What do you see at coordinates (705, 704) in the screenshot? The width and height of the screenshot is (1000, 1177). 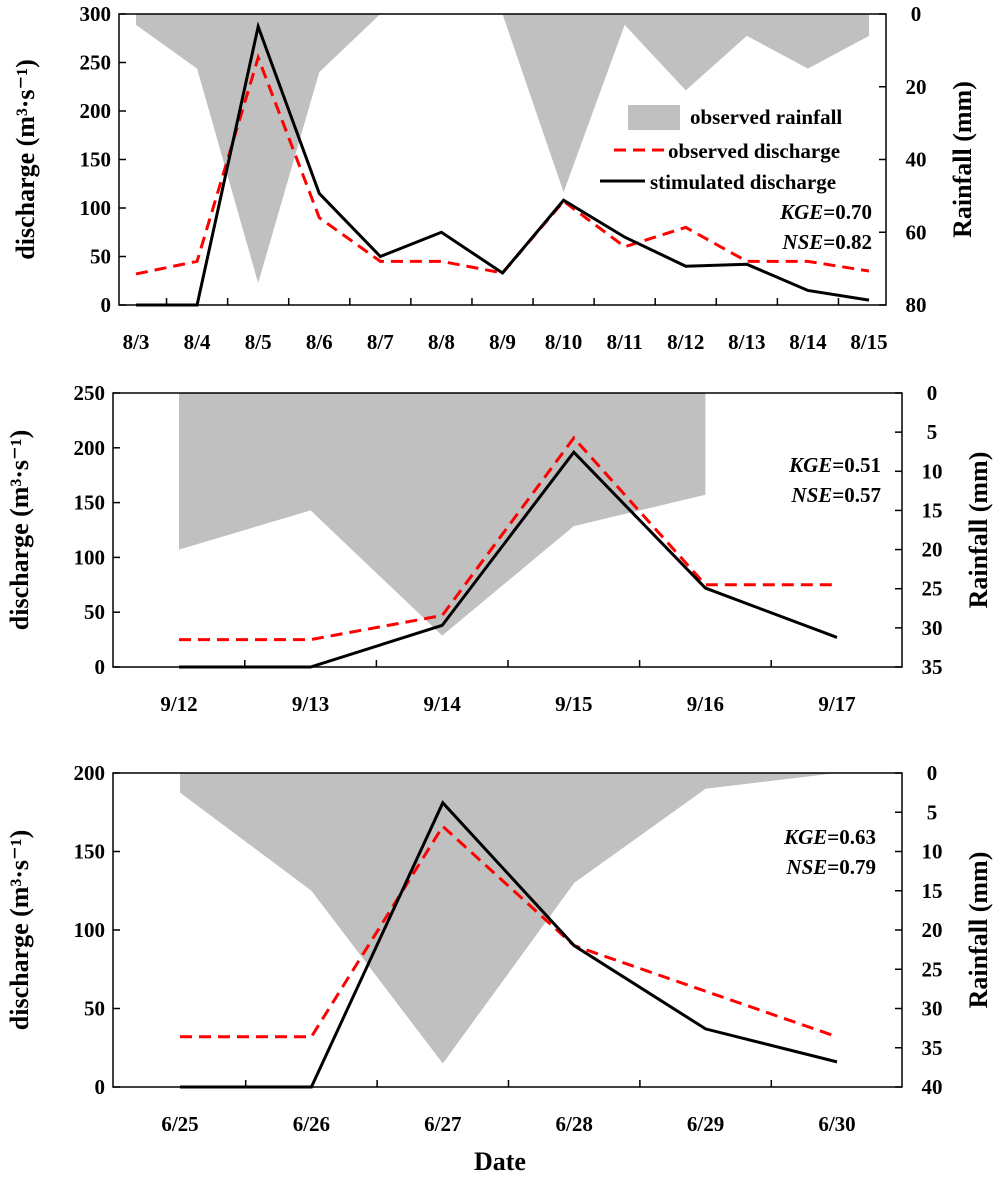 I see `x-tick-label: 9/16` at bounding box center [705, 704].